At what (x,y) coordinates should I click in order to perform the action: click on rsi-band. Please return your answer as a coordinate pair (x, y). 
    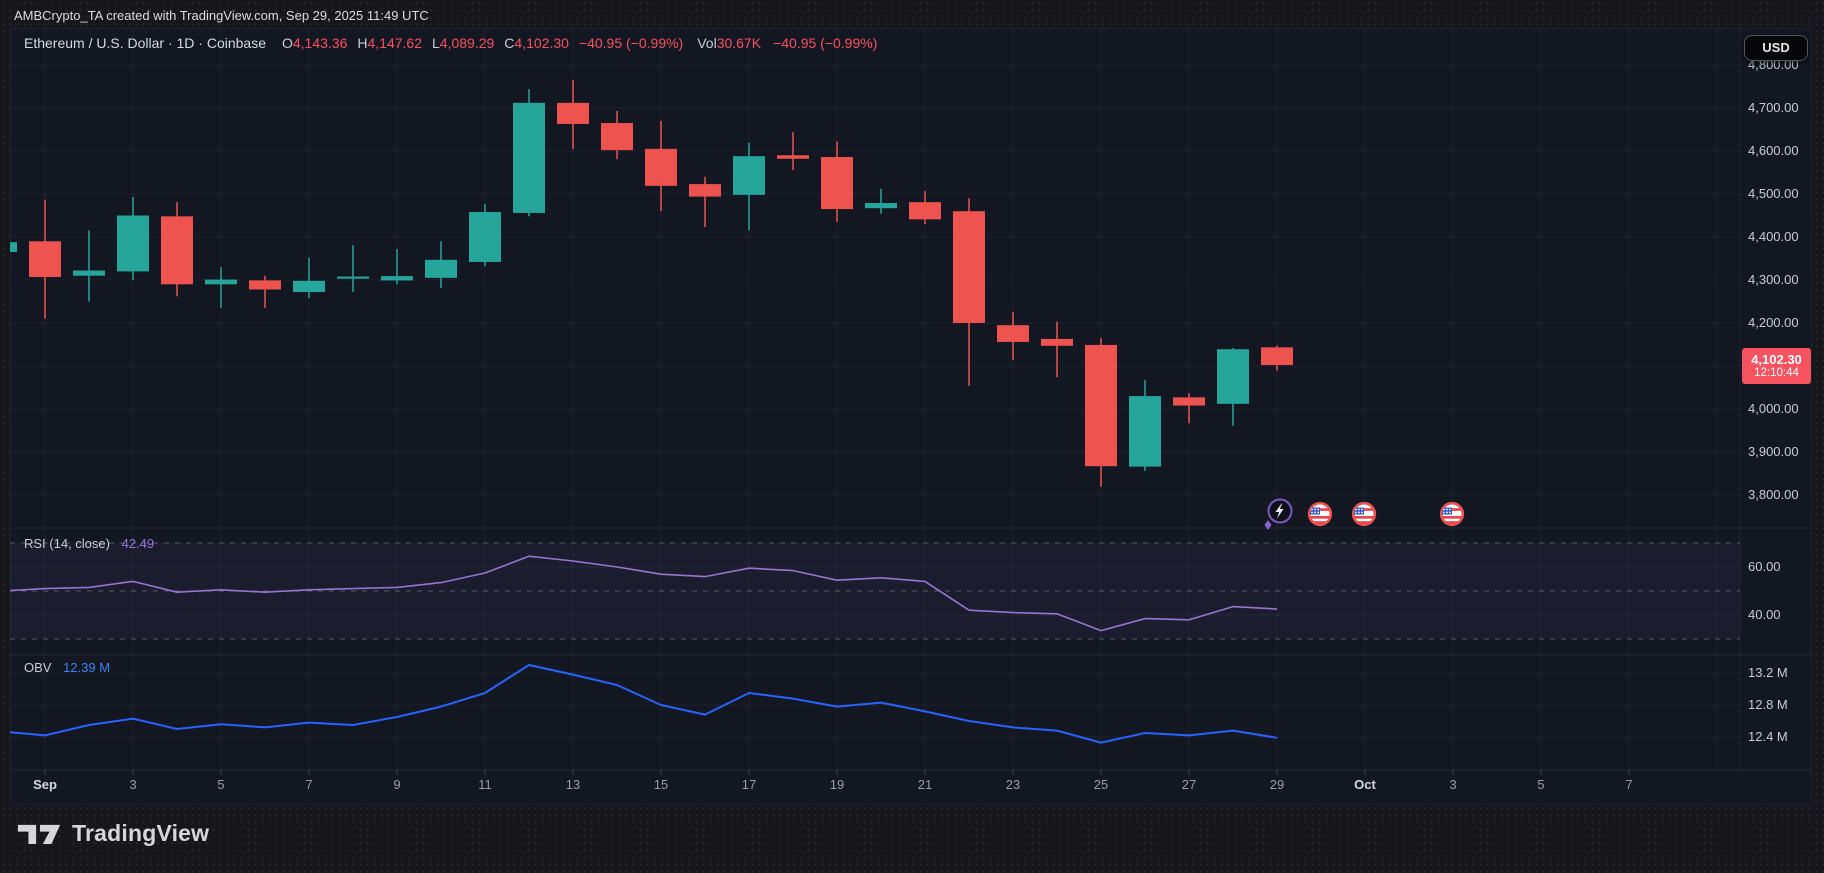
    Looking at the image, I should click on (875, 591).